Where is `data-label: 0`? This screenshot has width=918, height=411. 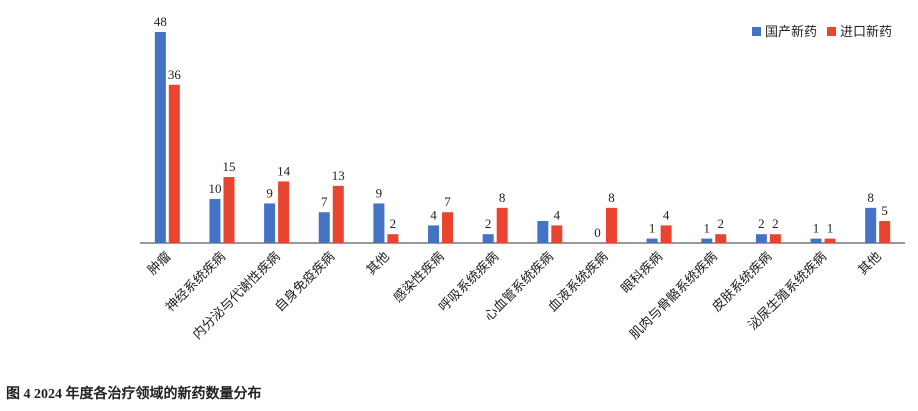
data-label: 0 is located at coordinates (597, 232).